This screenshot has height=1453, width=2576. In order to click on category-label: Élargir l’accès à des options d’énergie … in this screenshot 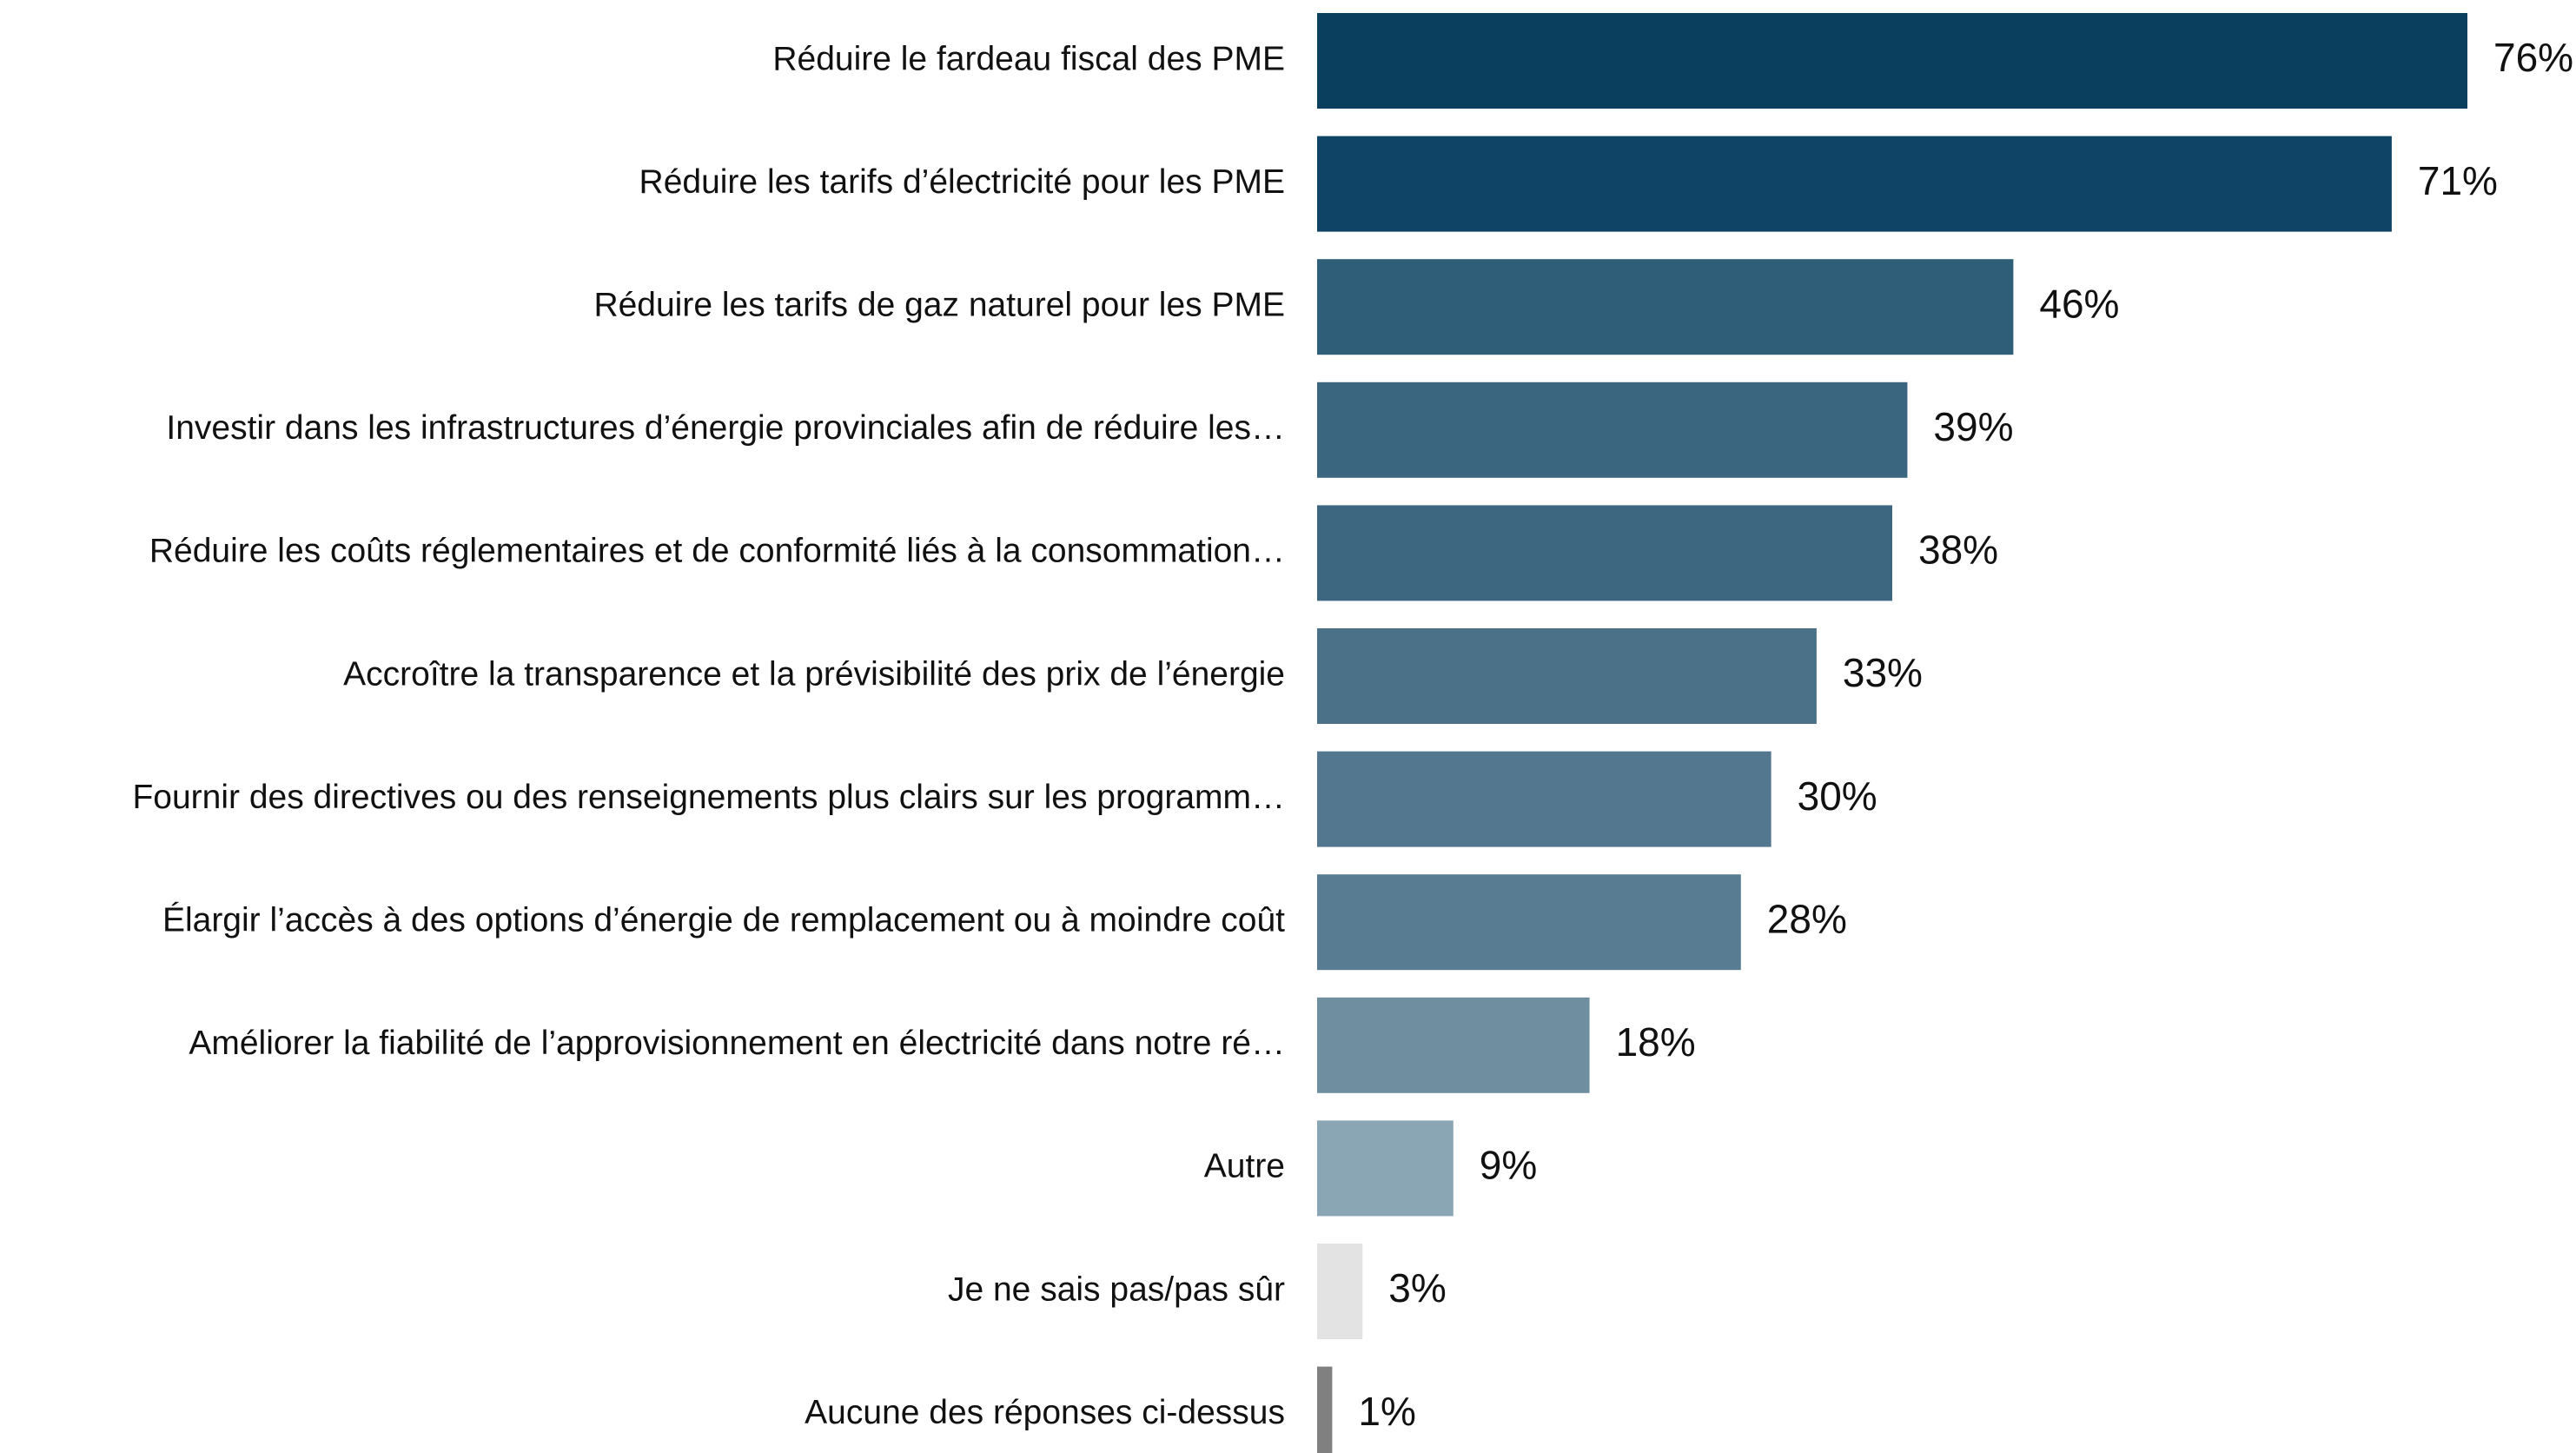, I will do `click(723, 920)`.